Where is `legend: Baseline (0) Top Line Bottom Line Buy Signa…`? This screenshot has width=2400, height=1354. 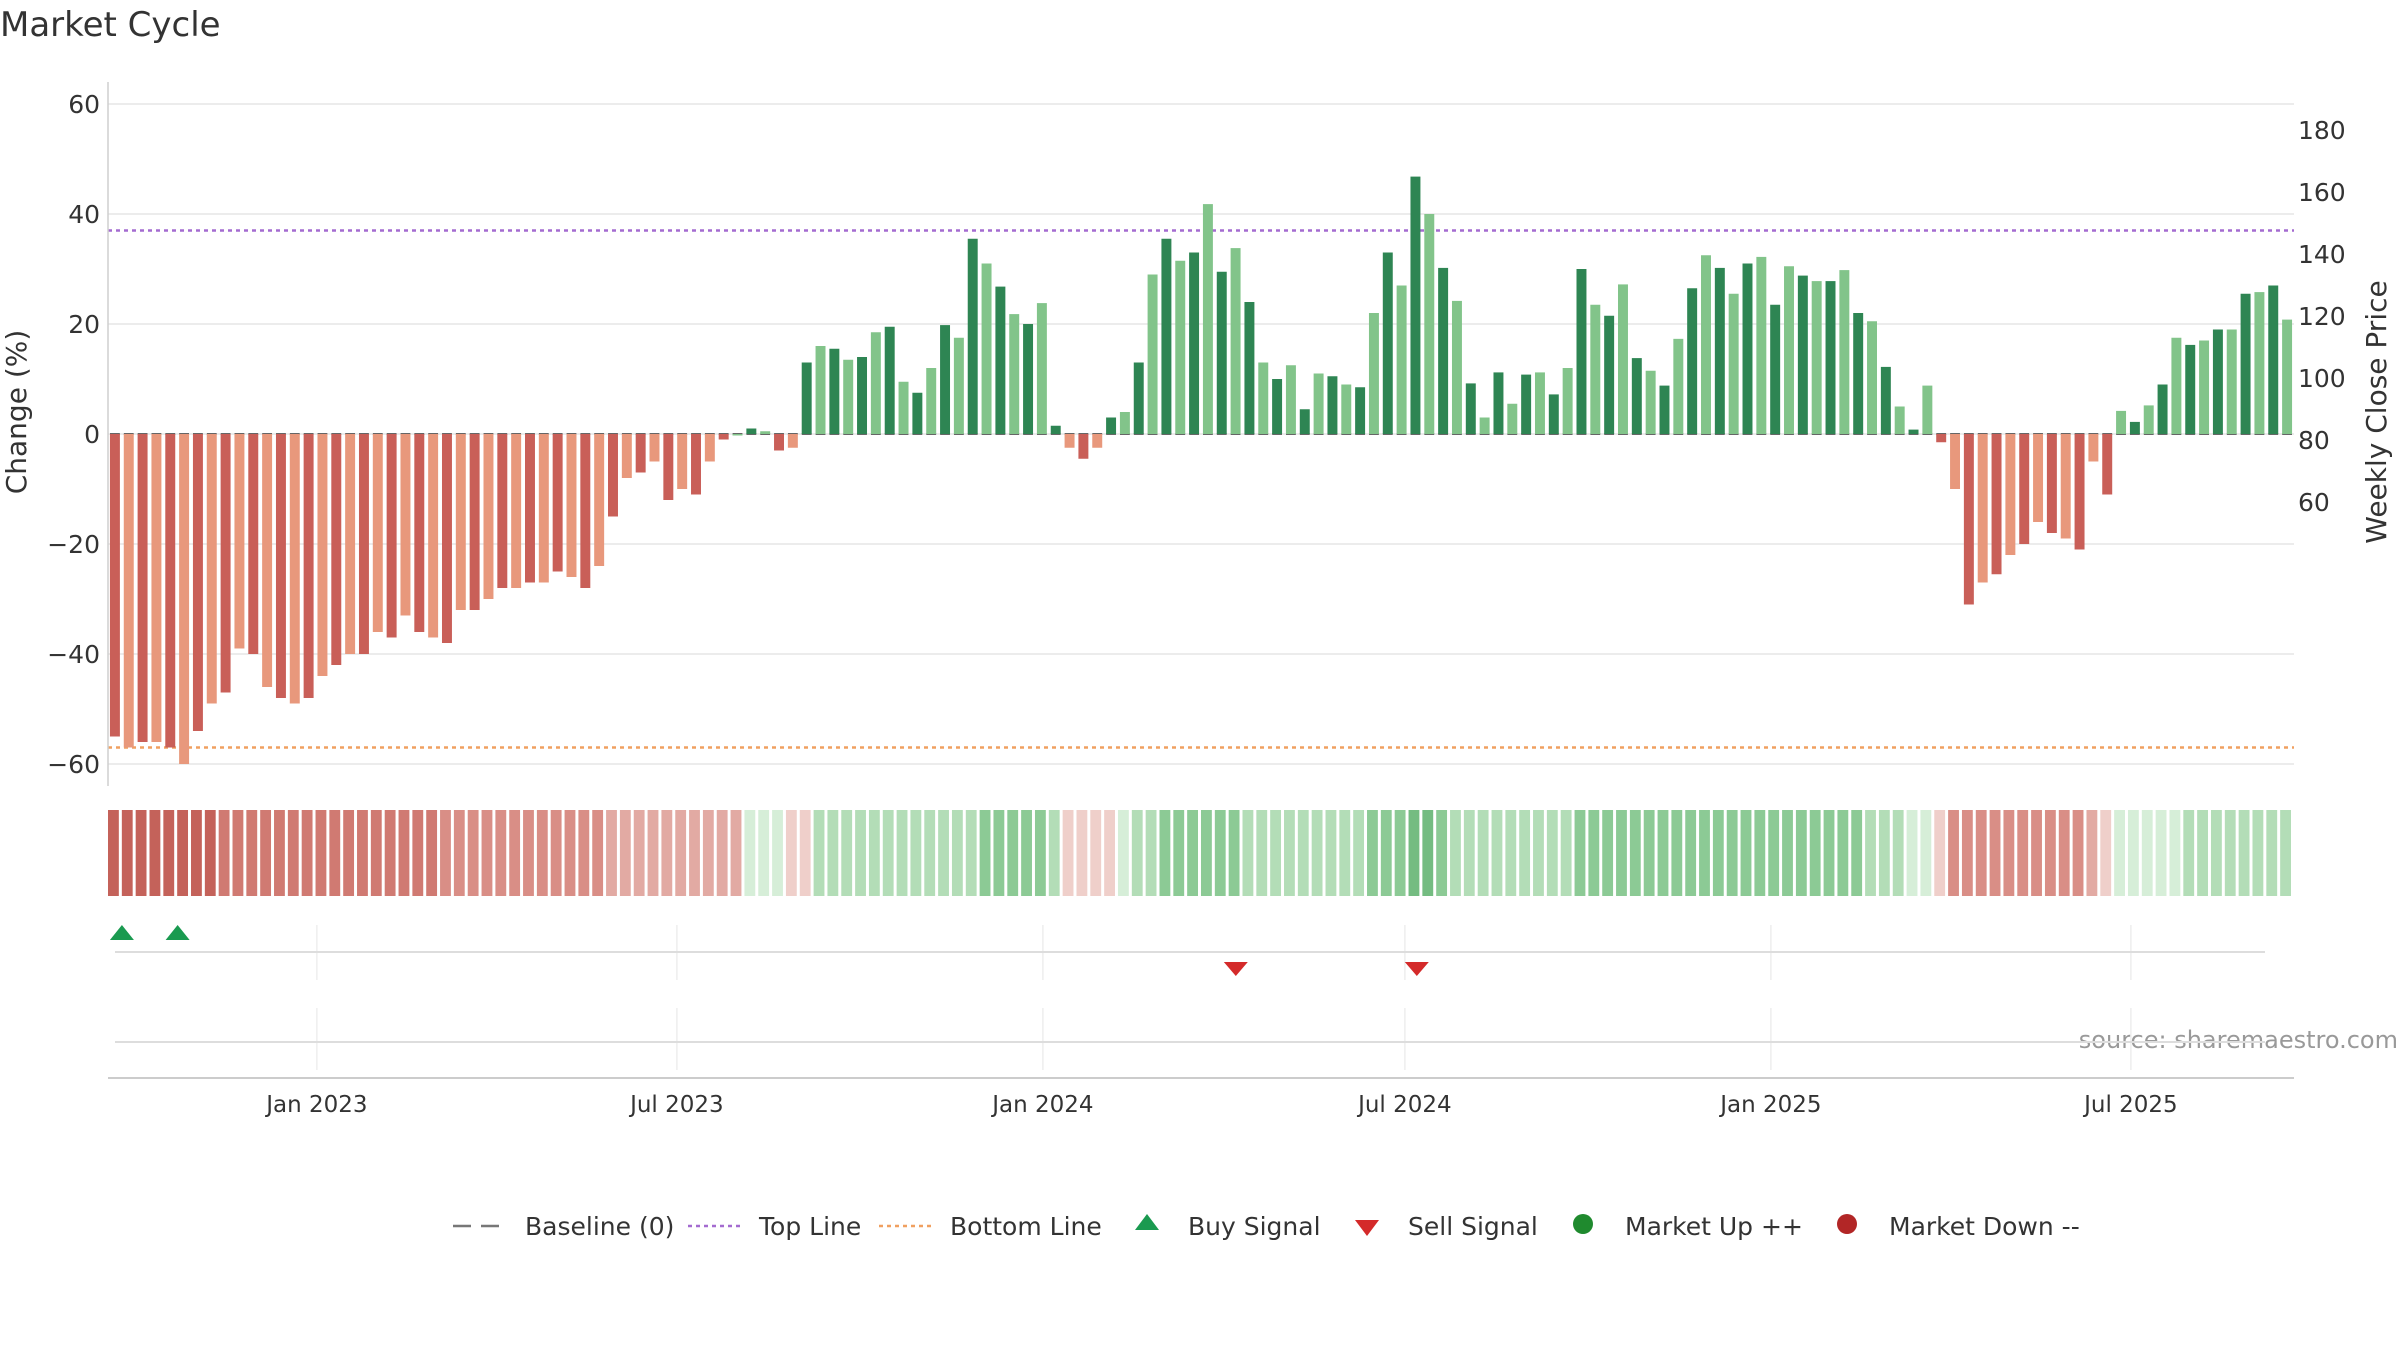
legend: Baseline (0) Top Line Bottom Line Buy Signa… is located at coordinates (1266, 1226).